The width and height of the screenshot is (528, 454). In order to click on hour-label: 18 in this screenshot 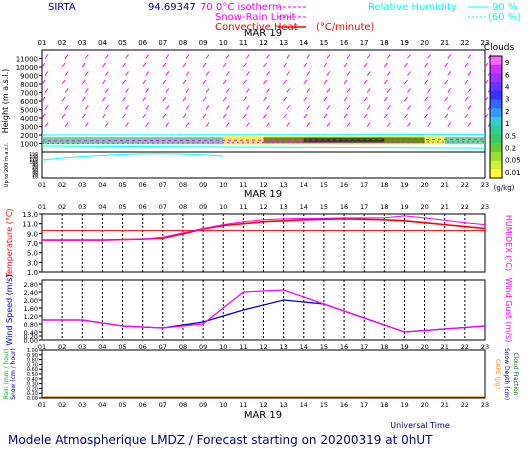, I will do `click(384, 207)`.